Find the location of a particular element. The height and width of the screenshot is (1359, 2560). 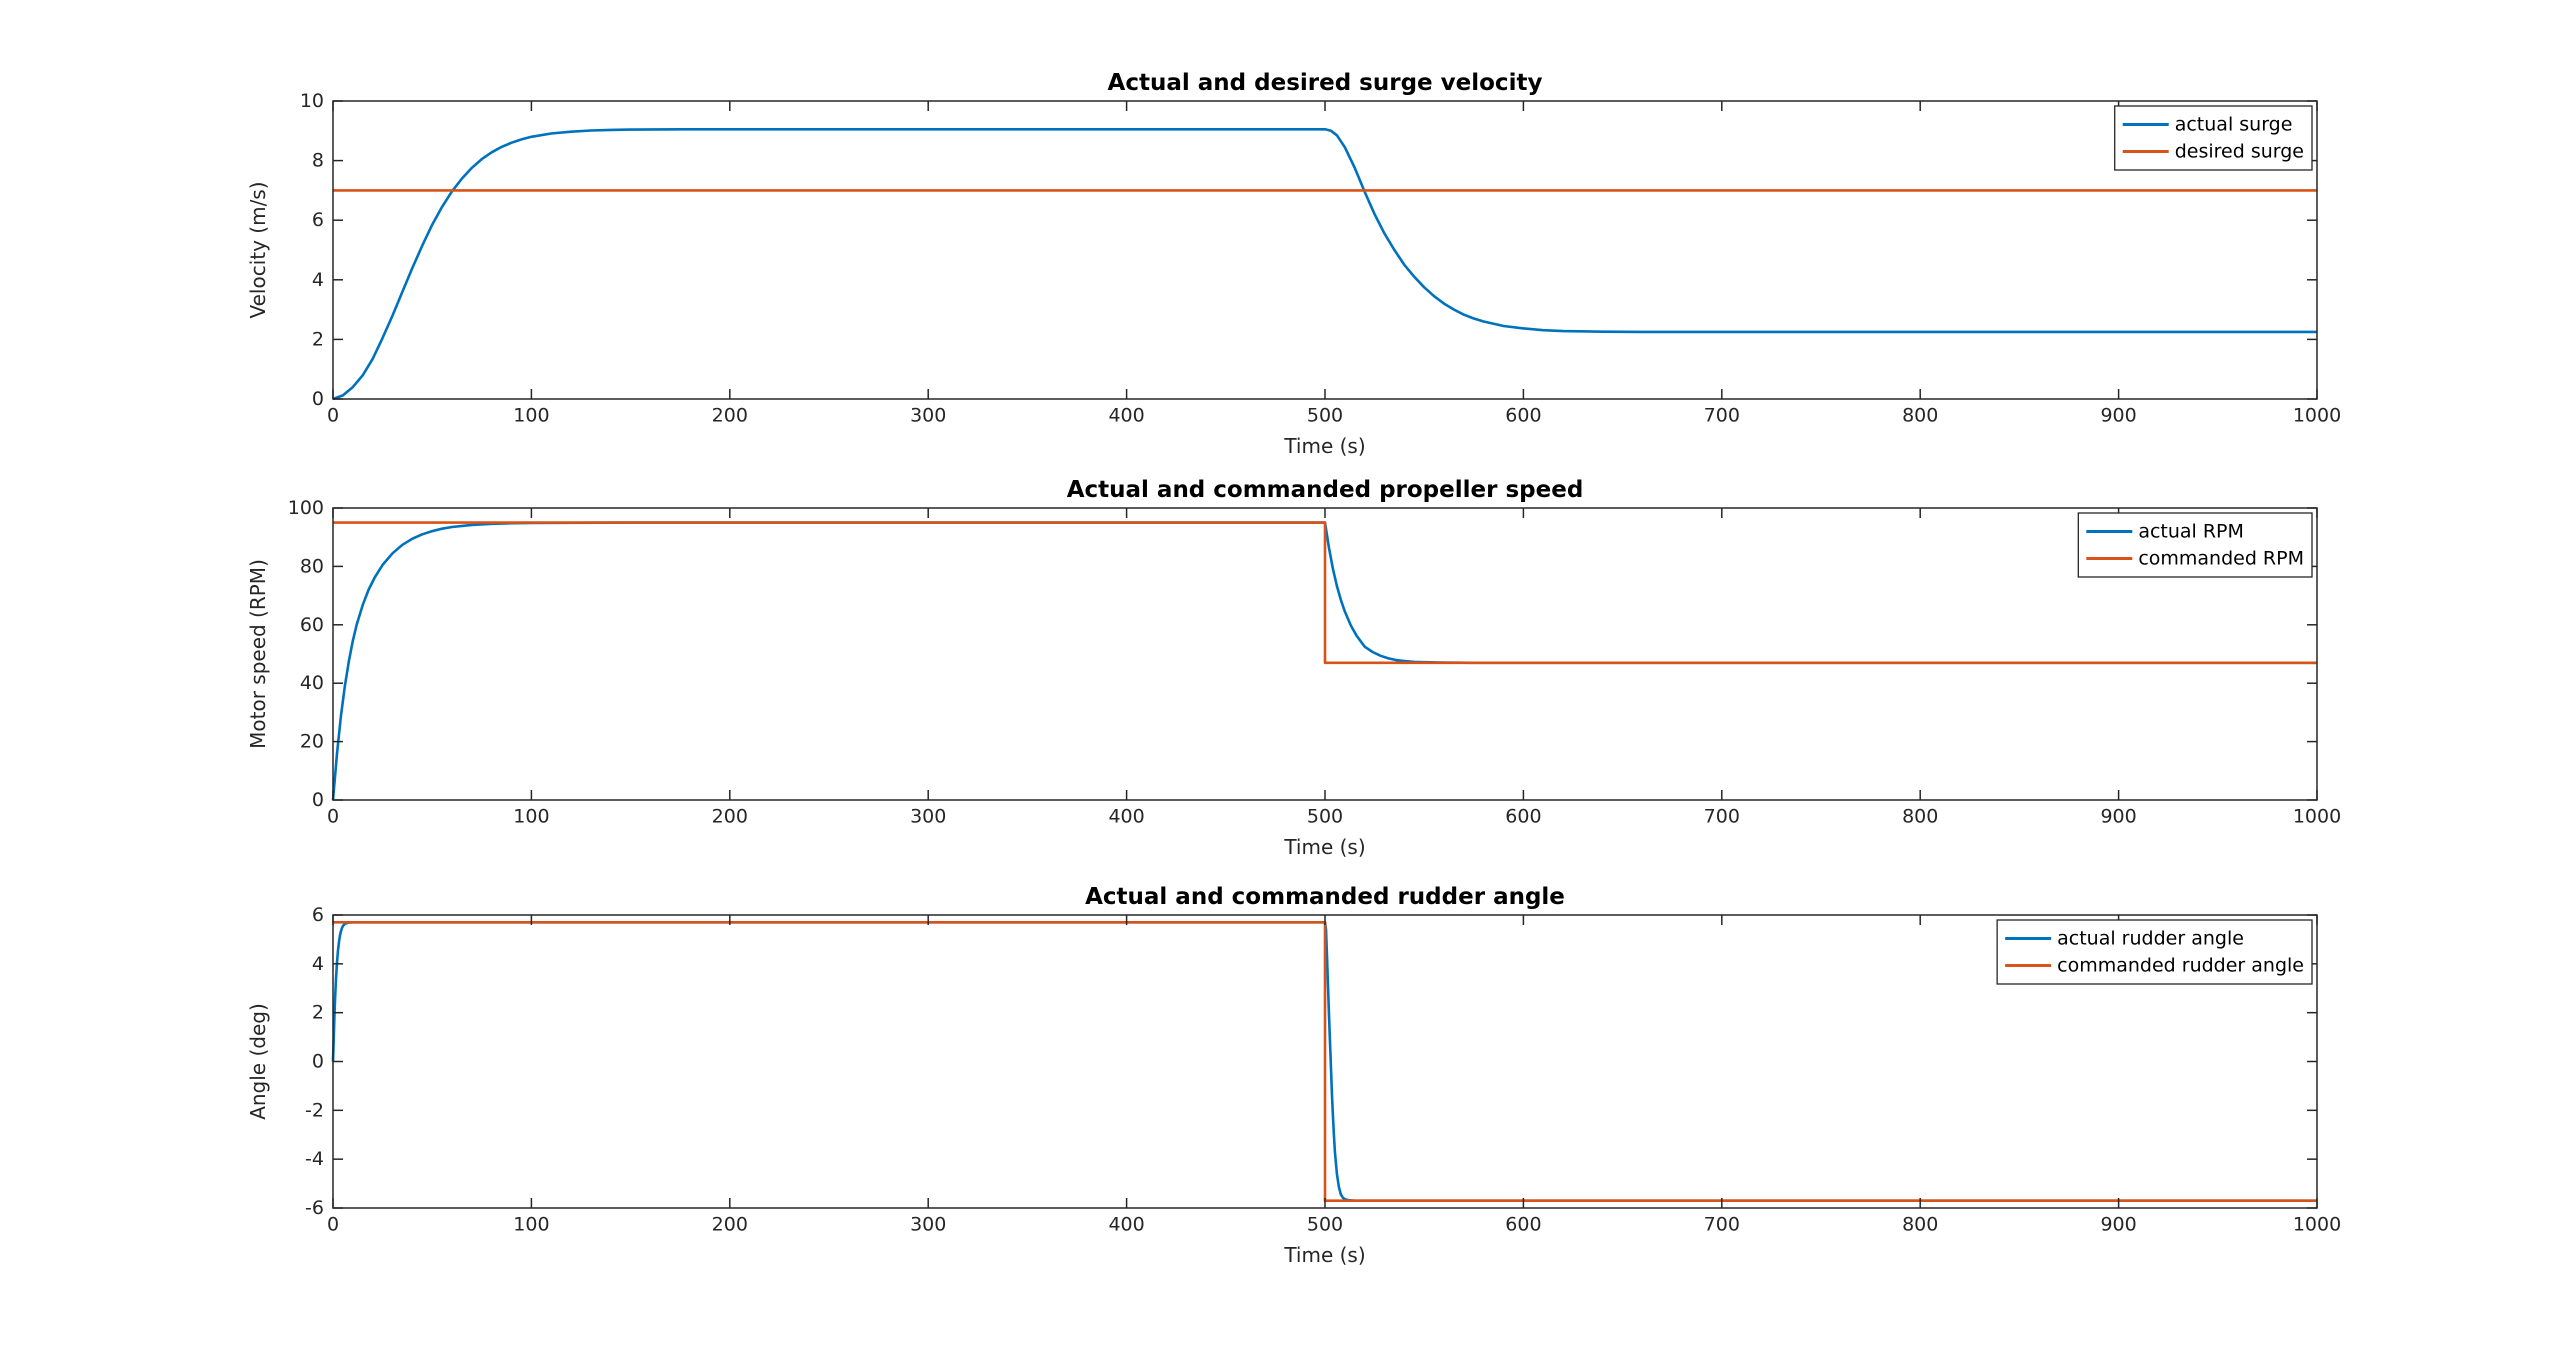

series-line-commanded-RPM is located at coordinates (1325, 593).